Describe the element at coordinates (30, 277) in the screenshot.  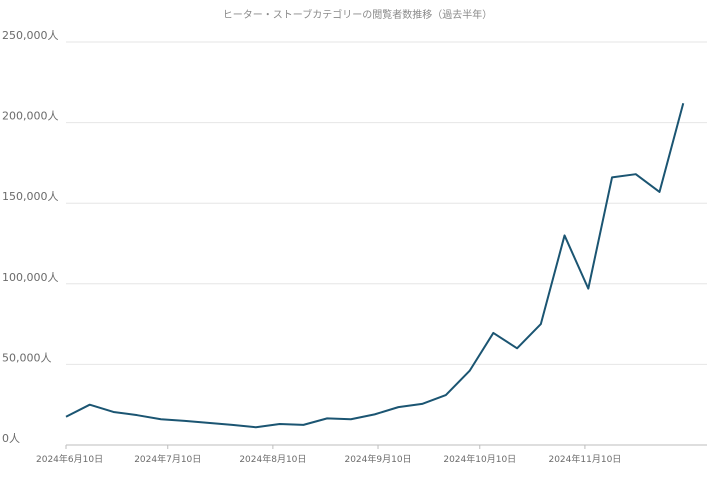
I see `y-tick-label: 100,000人` at that location.